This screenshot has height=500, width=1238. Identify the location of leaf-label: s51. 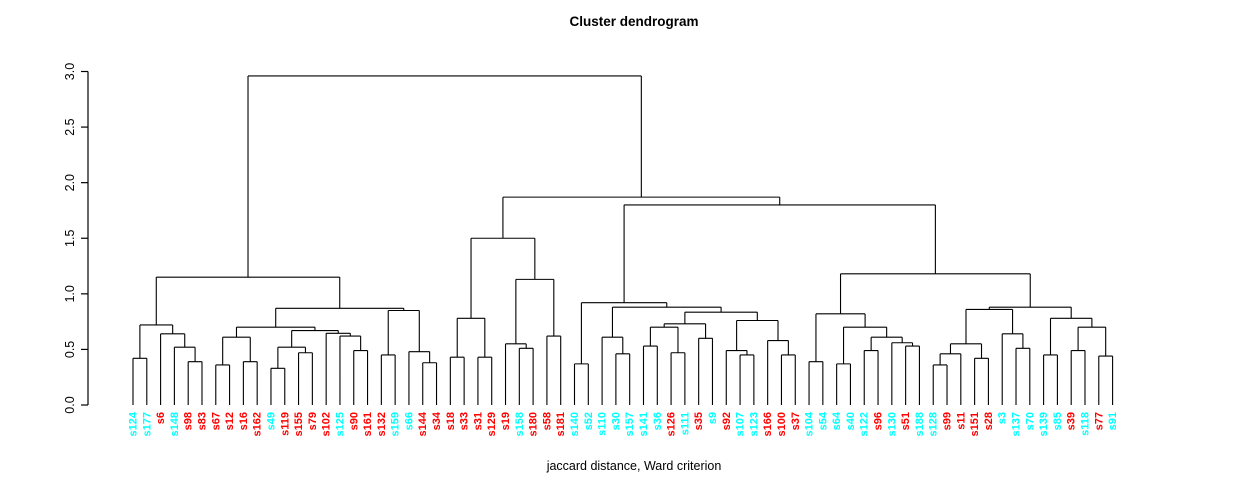
(906, 421).